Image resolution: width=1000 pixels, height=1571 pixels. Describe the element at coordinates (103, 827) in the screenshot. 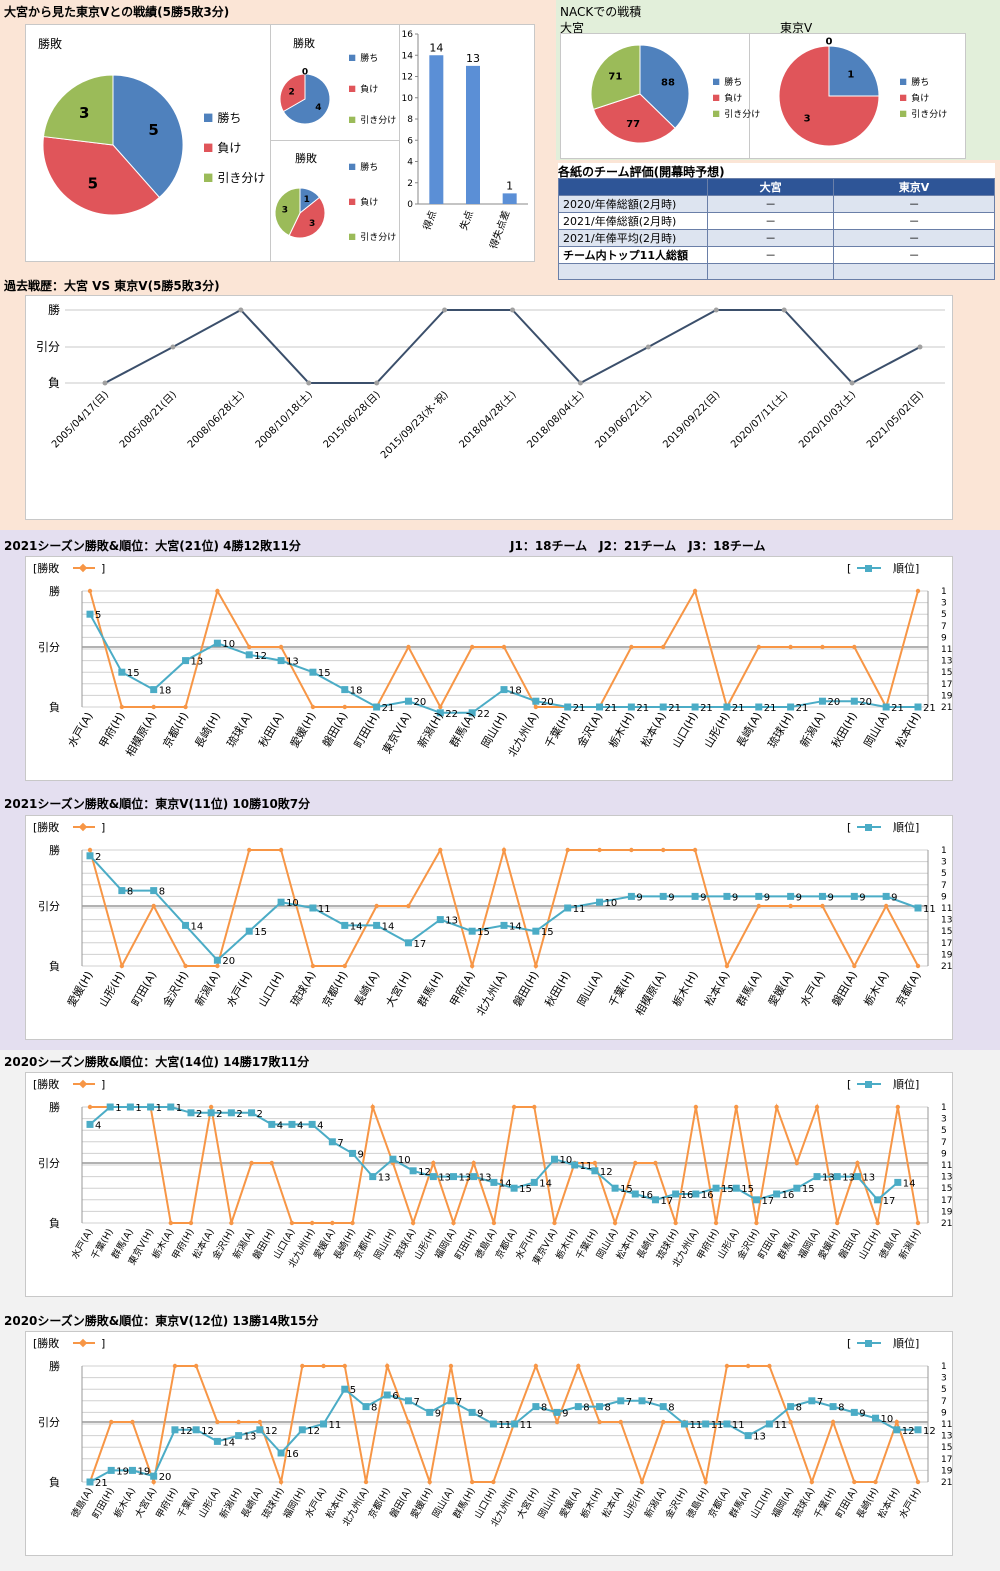

I see `season2-legend-result-close: ]` at that location.